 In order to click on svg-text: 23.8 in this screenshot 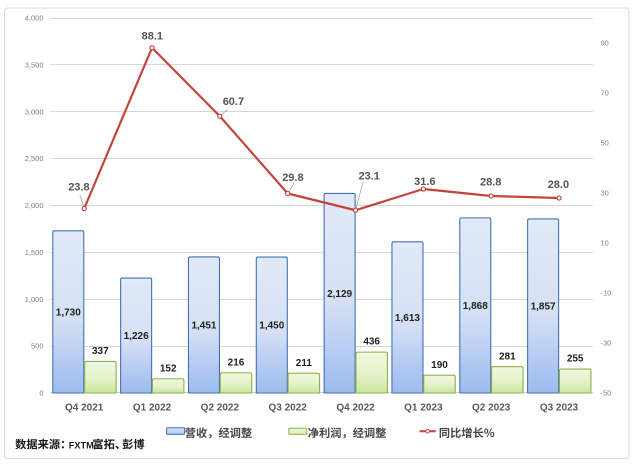, I will do `click(78, 188)`.